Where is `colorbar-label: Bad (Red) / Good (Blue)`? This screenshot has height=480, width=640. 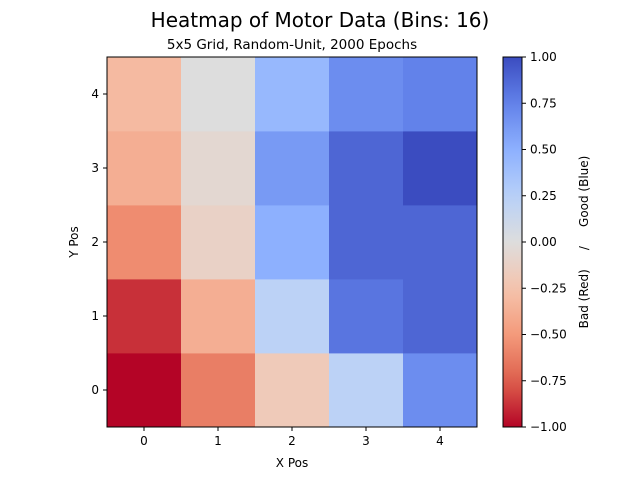 colorbar-label: Bad (Red) / Good (Blue) is located at coordinates (584, 242).